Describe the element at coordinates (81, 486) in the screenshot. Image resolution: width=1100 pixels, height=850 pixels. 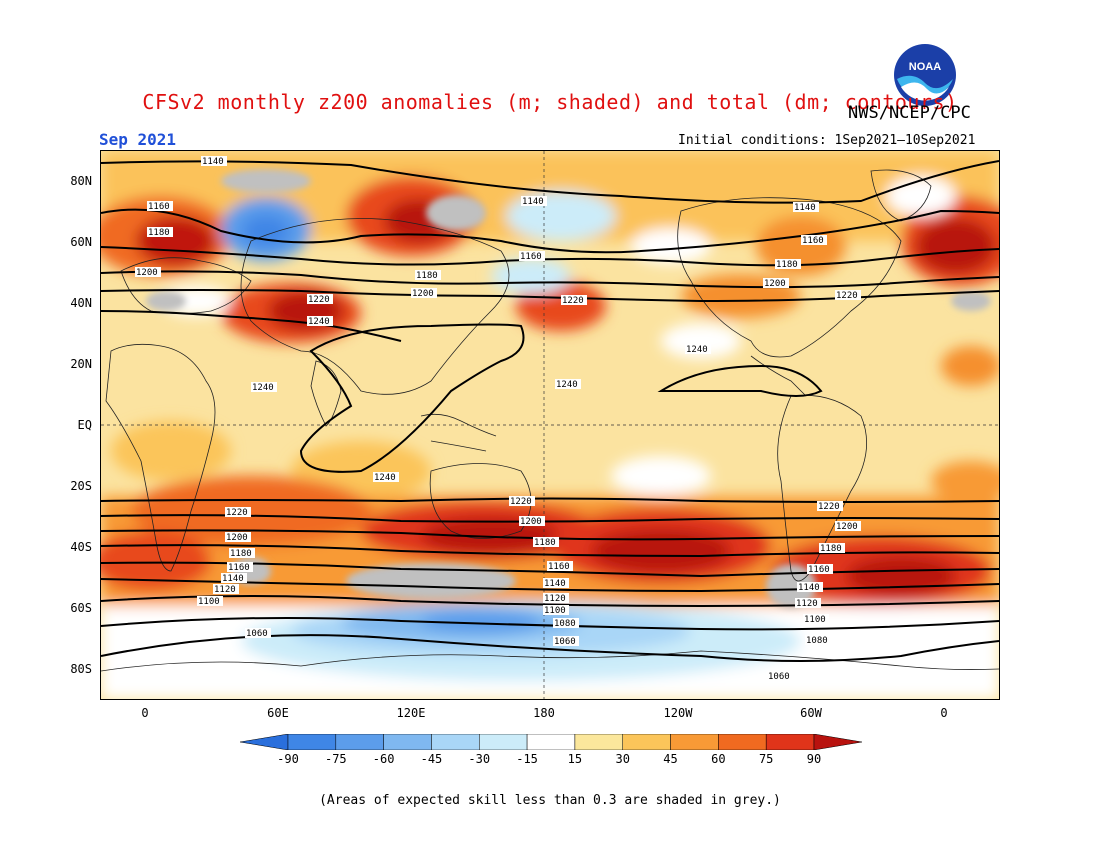
I see `lat-label: 20S` at that location.